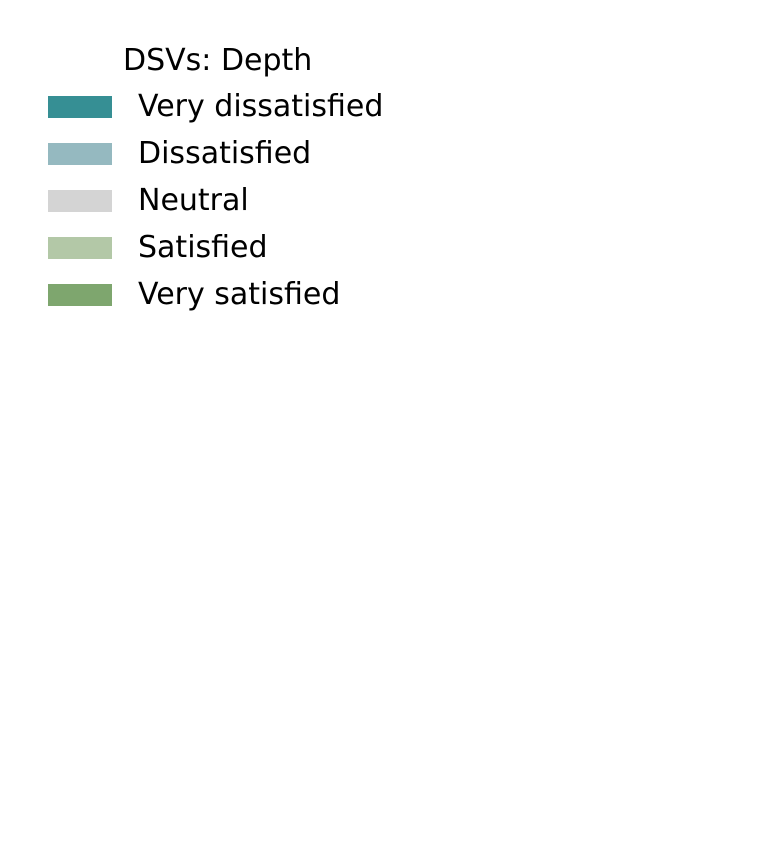 The image size is (782, 853). I want to click on legend-entry-very-satisfied: Very satisfied, so click(258, 295).